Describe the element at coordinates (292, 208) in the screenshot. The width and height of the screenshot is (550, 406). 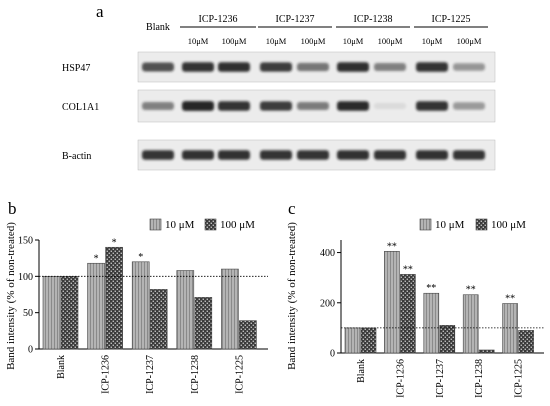
I see `panel-c-label: c` at that location.